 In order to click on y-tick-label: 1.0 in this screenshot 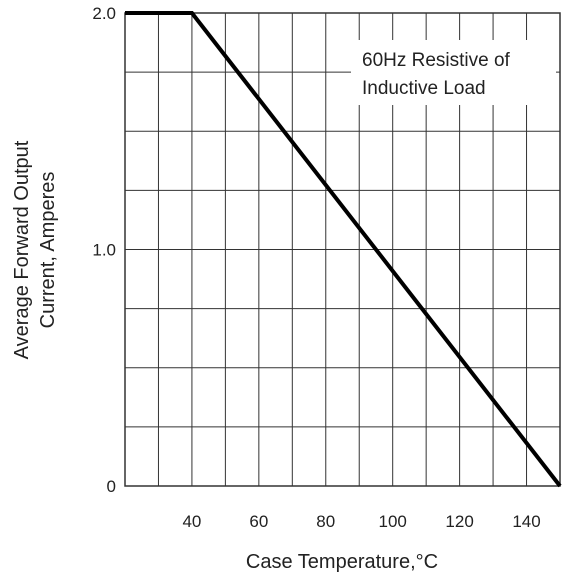, I will do `click(104, 250)`.